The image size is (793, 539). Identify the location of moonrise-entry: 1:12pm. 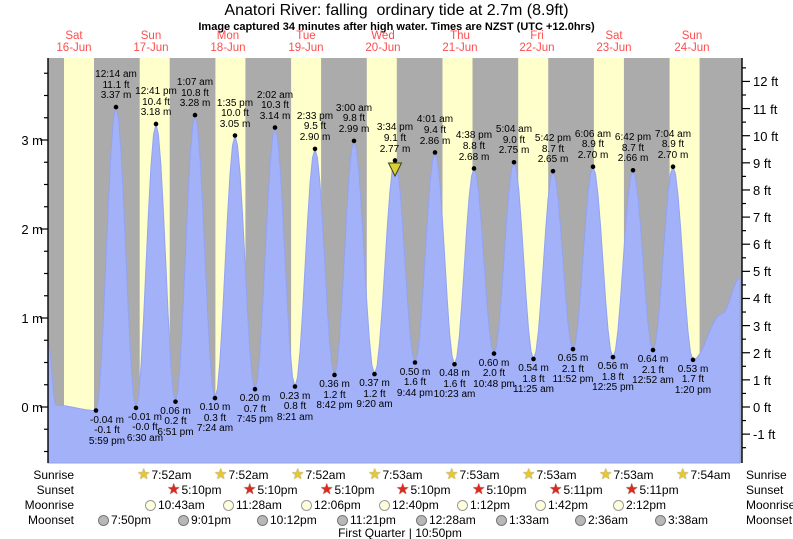
(483, 505).